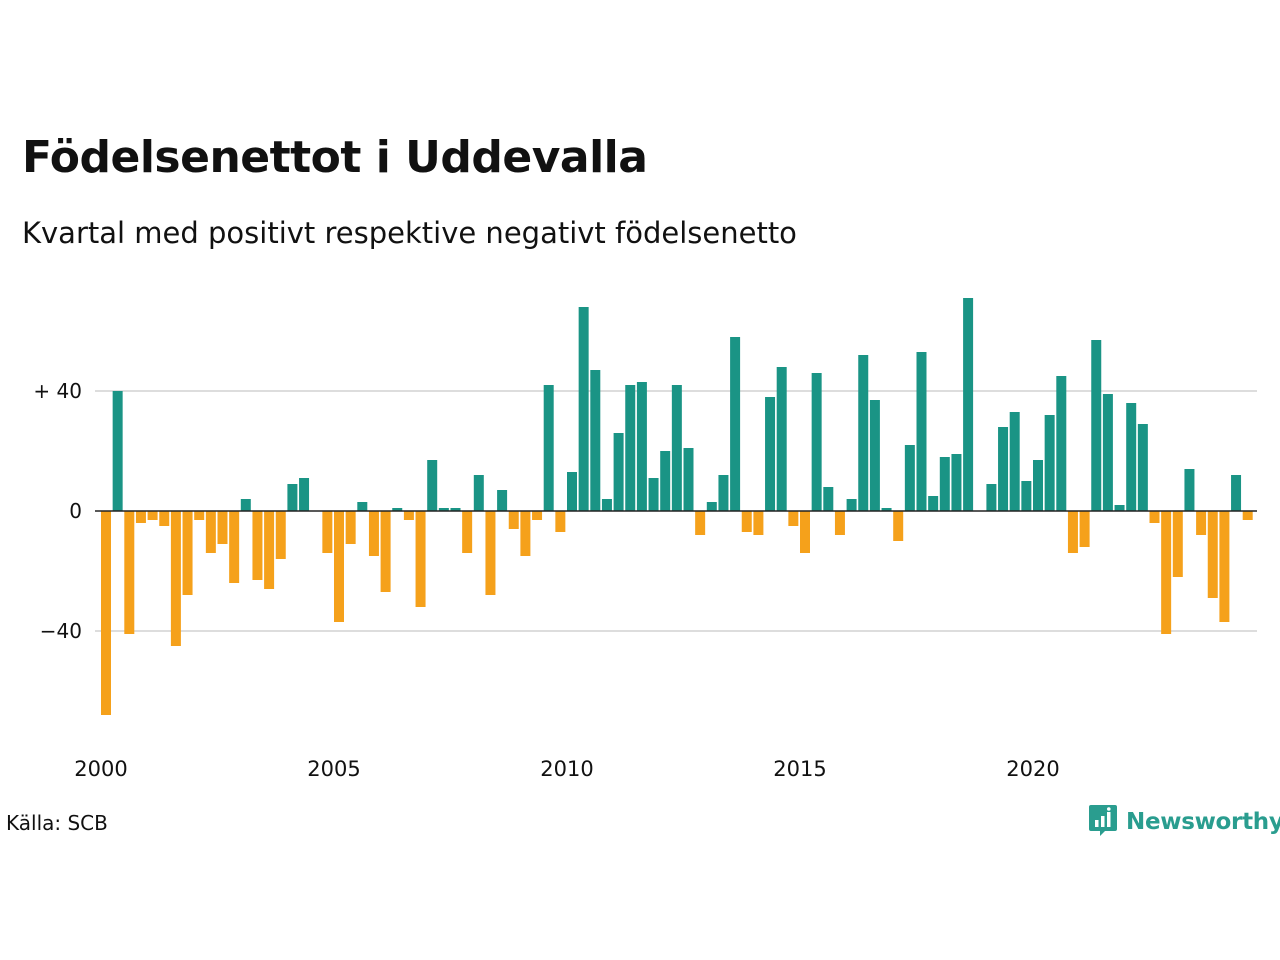  I want to click on y-tick-label: + 40, so click(57, 391).